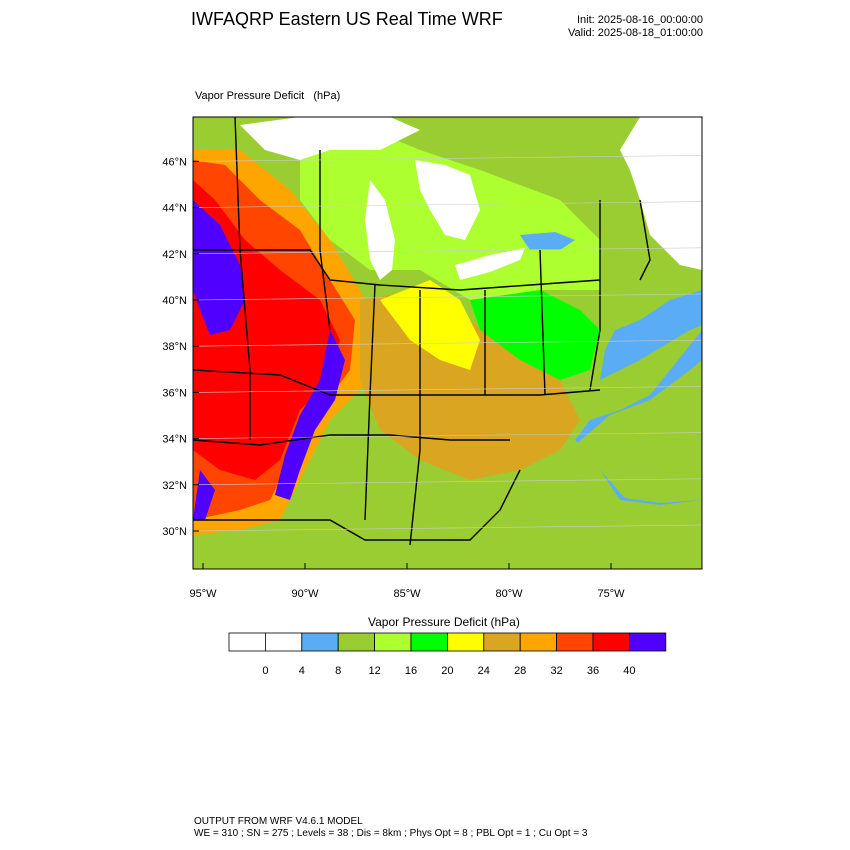 The width and height of the screenshot is (850, 850). What do you see at coordinates (520, 671) in the screenshot?
I see `colorbar-tick-label: 28` at bounding box center [520, 671].